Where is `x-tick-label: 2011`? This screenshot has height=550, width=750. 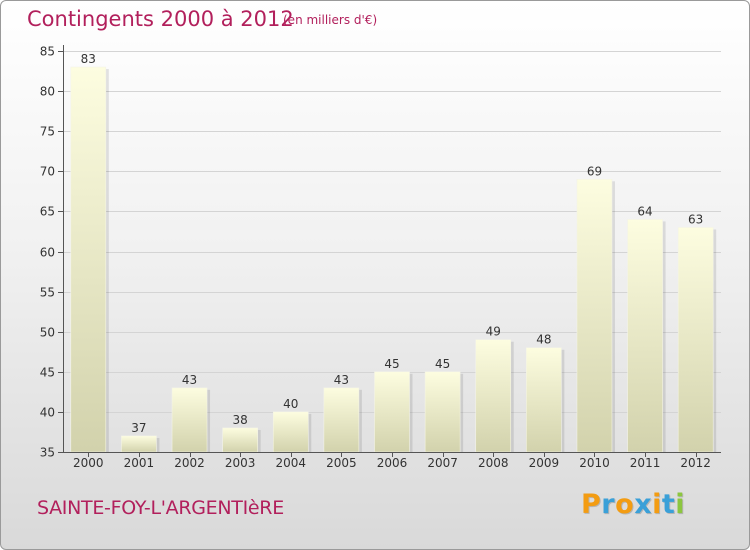 x-tick-label: 2011 is located at coordinates (645, 463).